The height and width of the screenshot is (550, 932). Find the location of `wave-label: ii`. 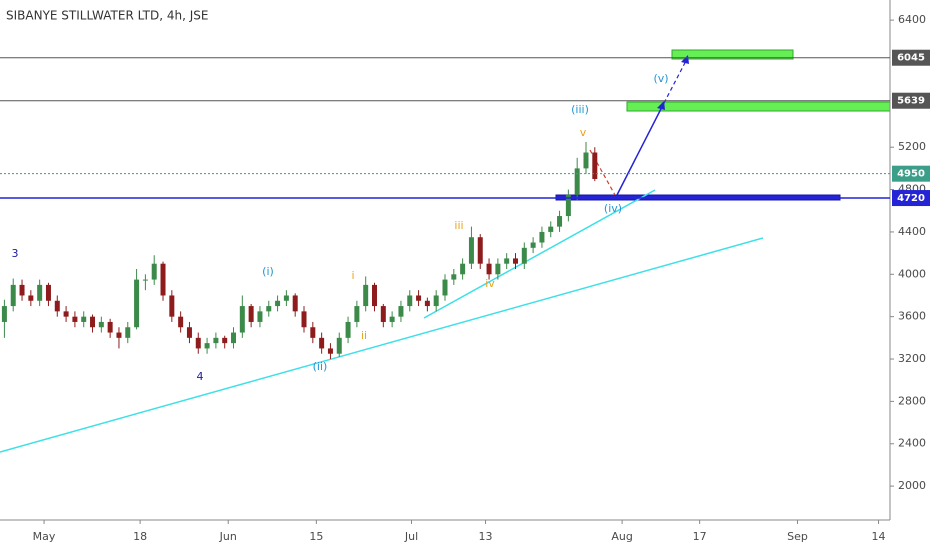

wave-label: ii is located at coordinates (364, 335).